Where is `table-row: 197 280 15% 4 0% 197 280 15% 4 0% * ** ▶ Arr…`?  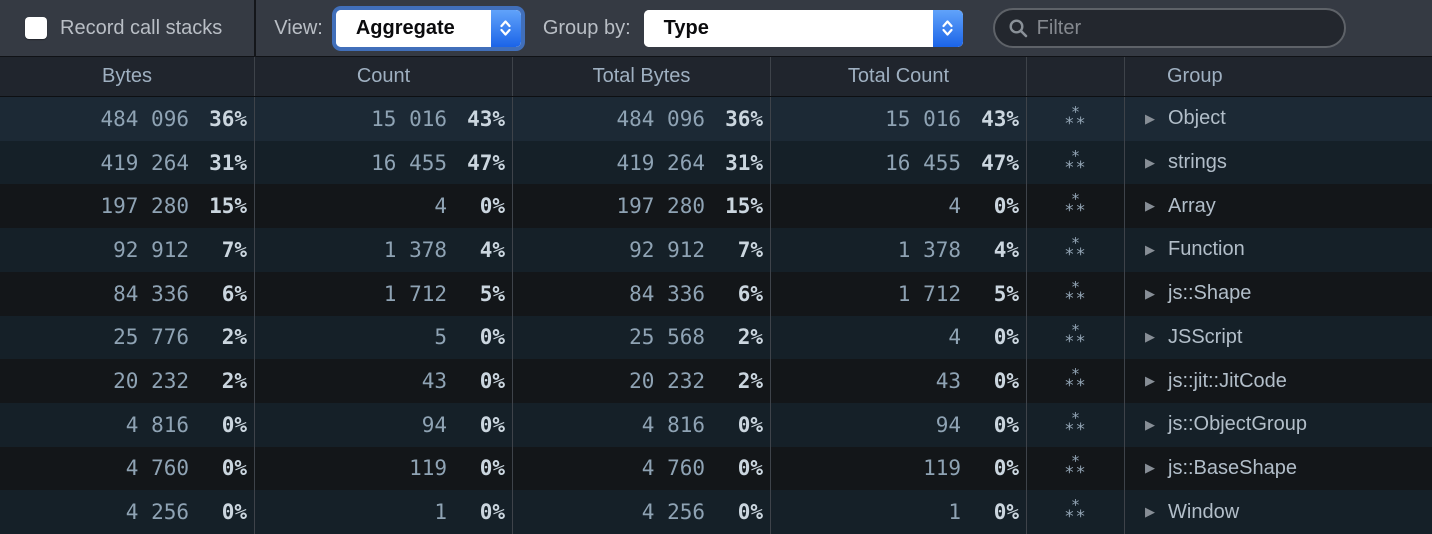 table-row: 197 280 15% 4 0% 197 280 15% 4 0% * ** ▶ Arr… is located at coordinates (716, 206).